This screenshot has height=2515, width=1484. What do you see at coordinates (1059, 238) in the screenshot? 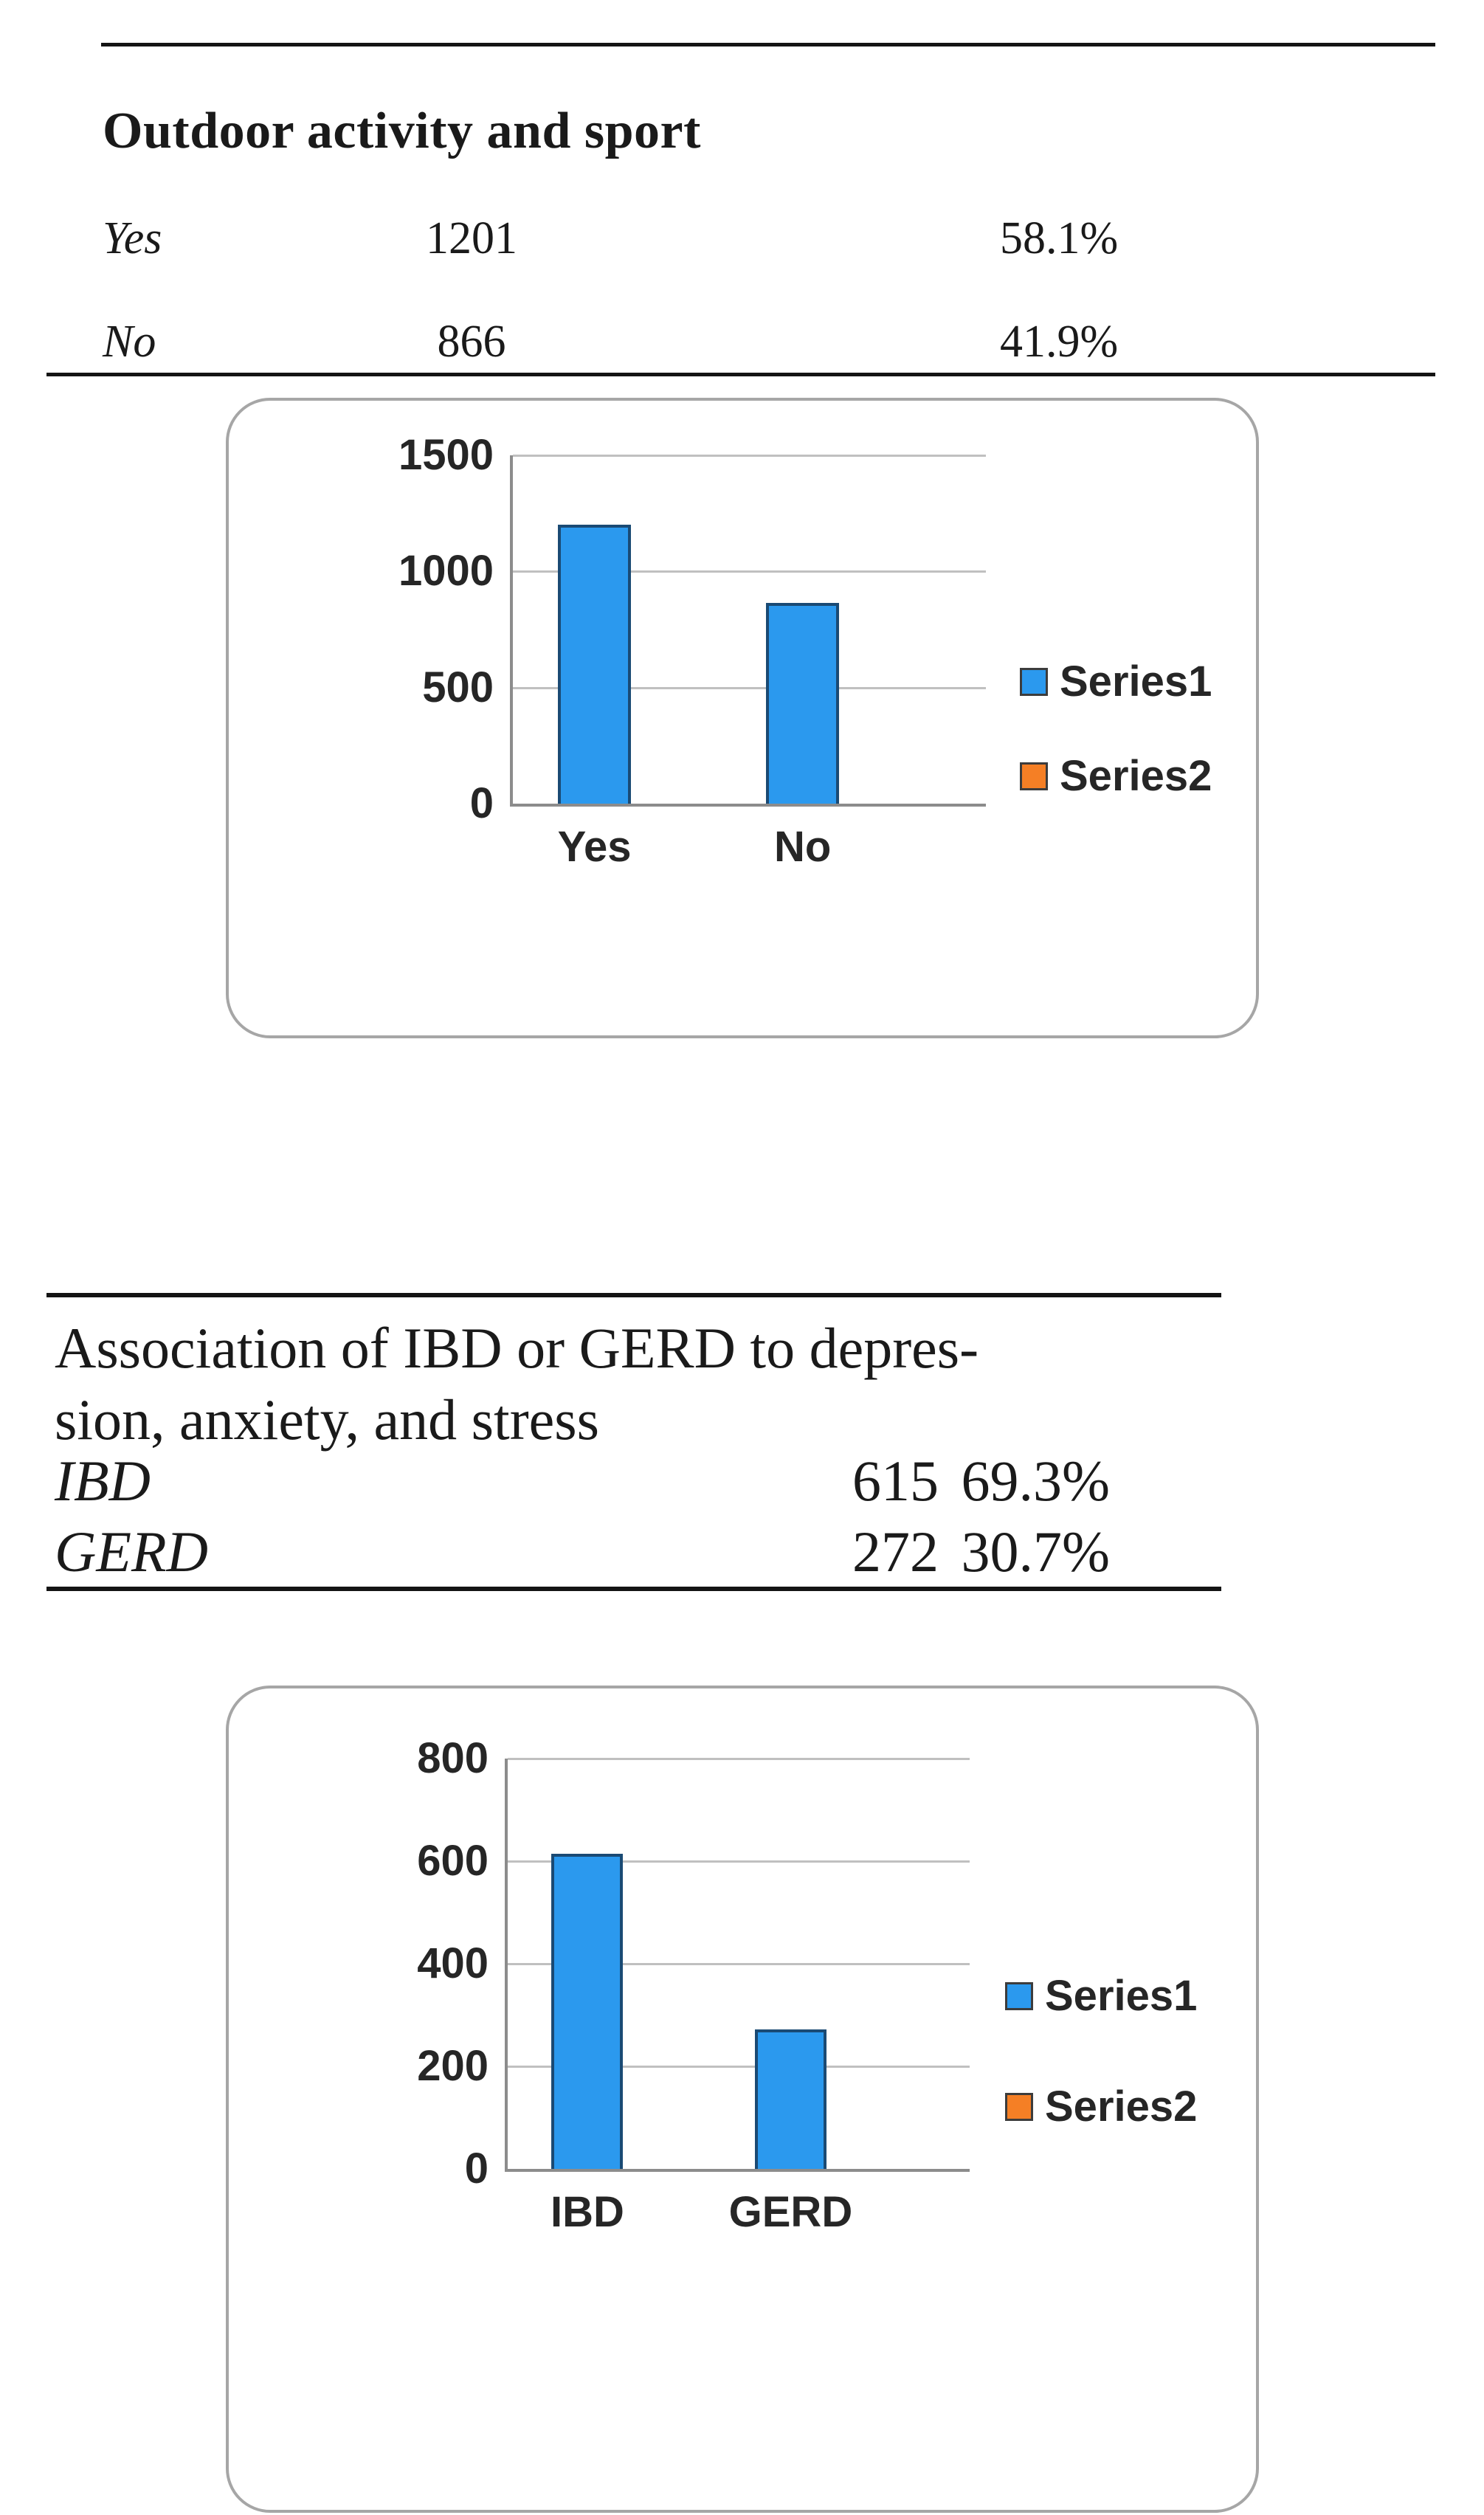
I see `row-percent: 58.1%` at bounding box center [1059, 238].